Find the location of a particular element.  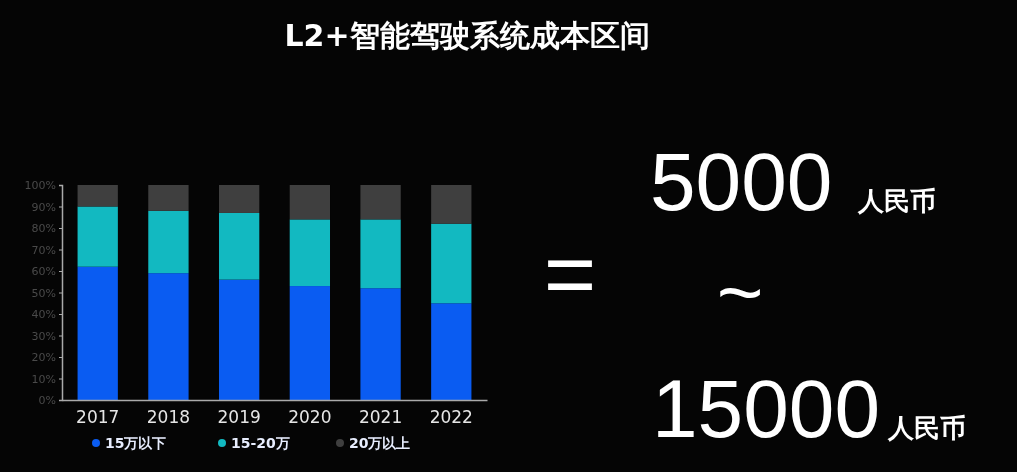

text: 5000 is located at coordinates (741, 181).